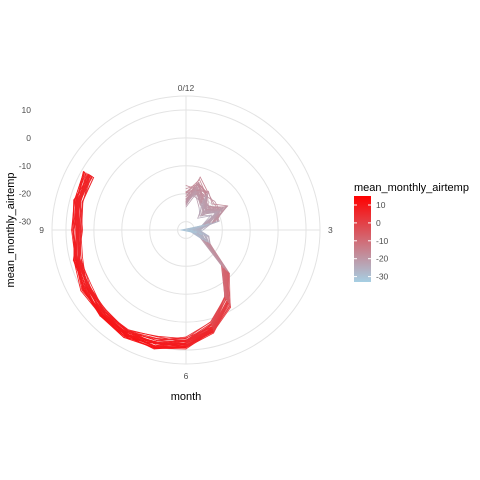 This screenshot has width=480, height=480. I want to click on legend-title: mean_monthly_airtemp, so click(411, 188).